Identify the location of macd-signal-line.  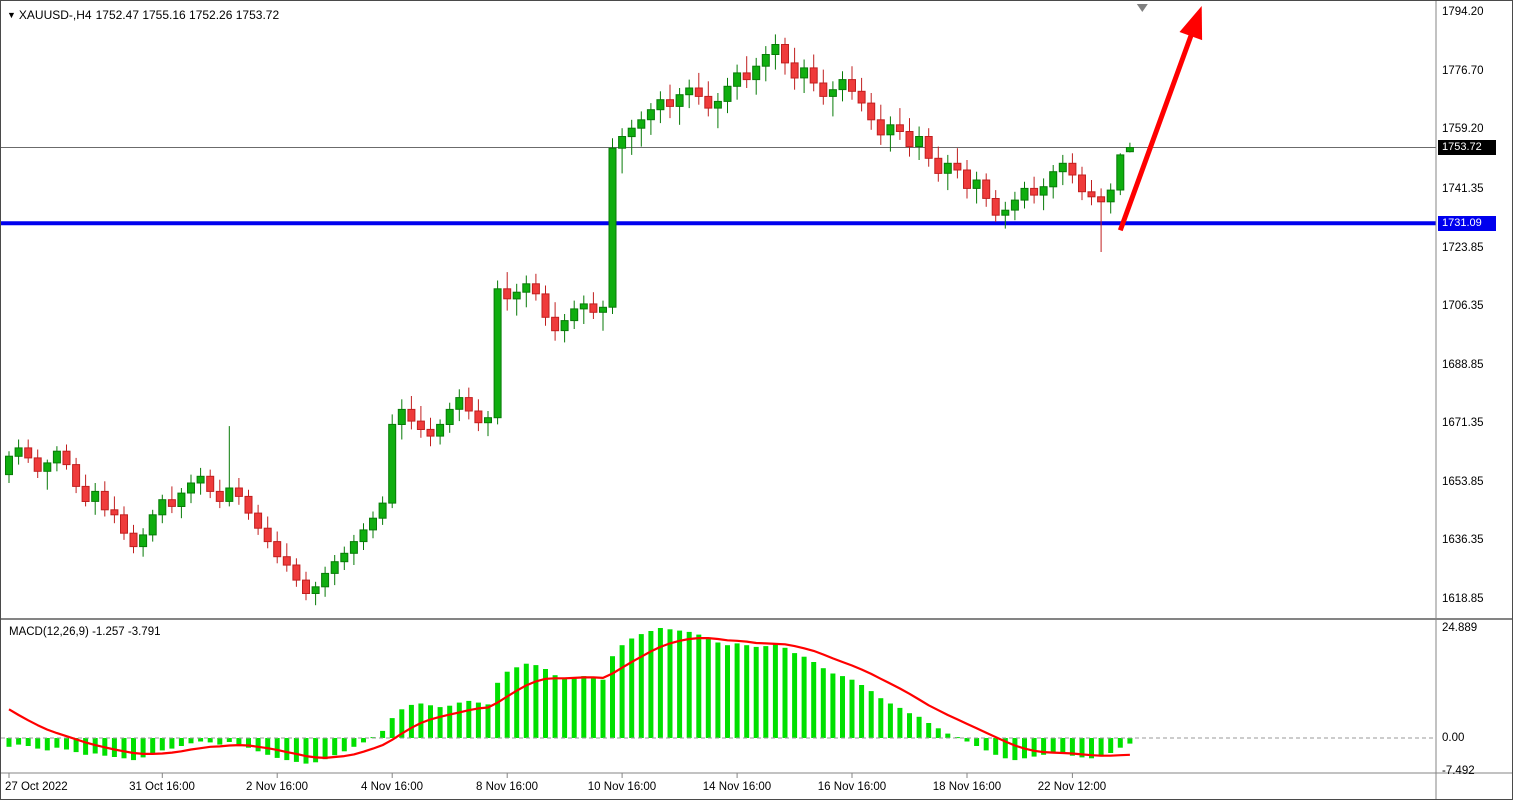
(569, 698).